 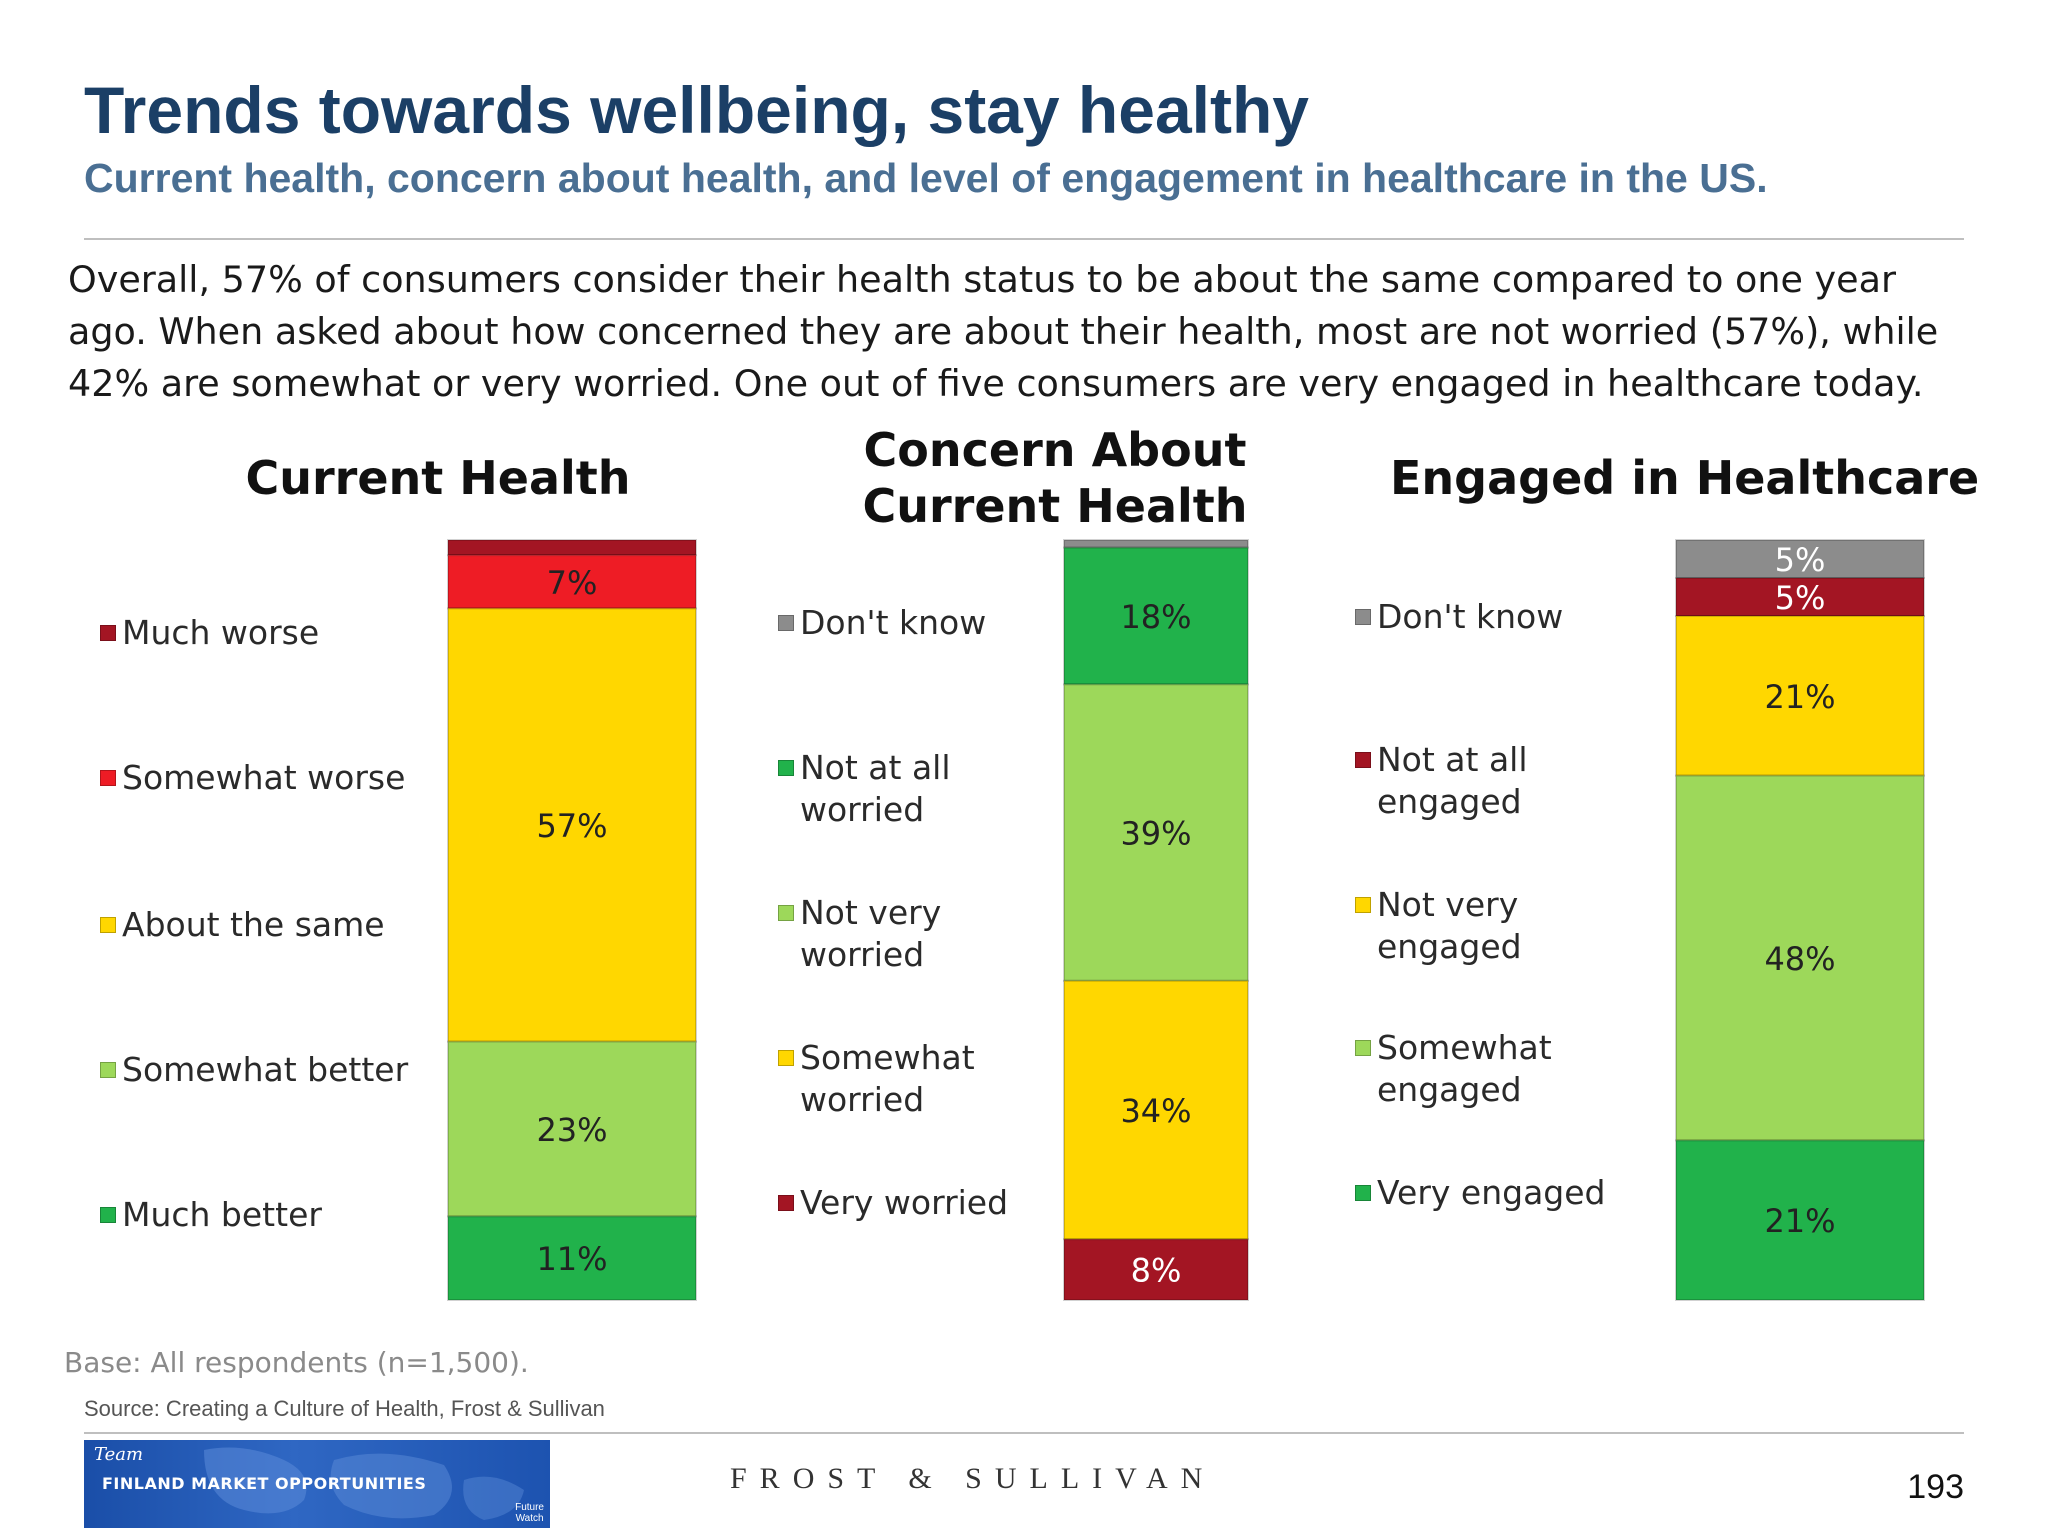 I want to click on legend-not-at-all-engaged: Not at all engaged, so click(x=1441, y=781).